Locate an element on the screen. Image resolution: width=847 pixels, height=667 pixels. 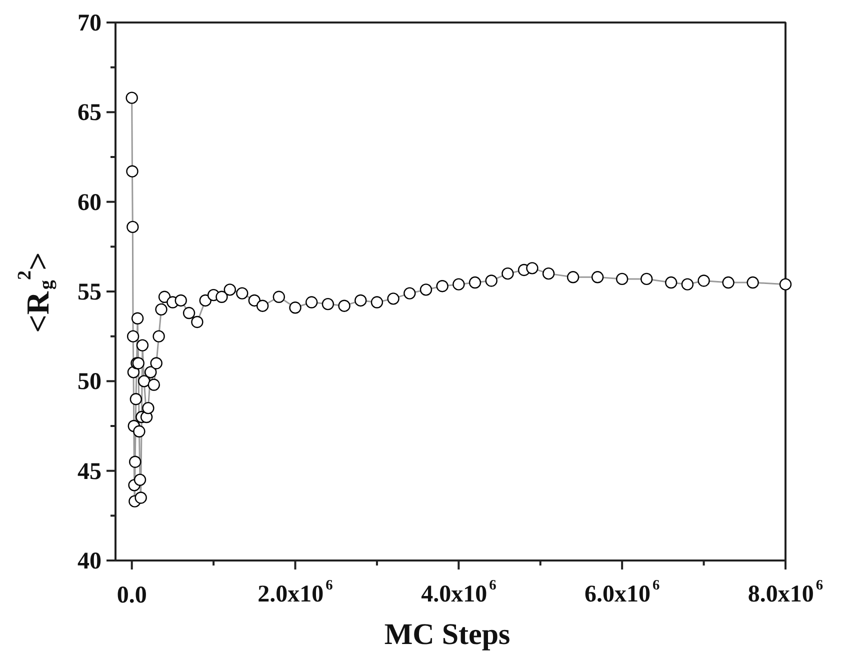
y-tick-label: 50 is located at coordinates (90, 382).